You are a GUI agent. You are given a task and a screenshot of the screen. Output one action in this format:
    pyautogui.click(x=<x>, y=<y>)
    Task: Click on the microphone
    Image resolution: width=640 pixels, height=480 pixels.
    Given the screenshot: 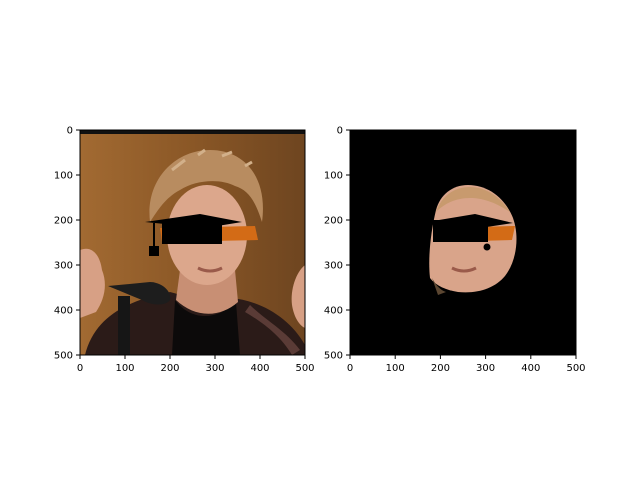 What is the action you would take?
    pyautogui.click(x=139, y=293)
    